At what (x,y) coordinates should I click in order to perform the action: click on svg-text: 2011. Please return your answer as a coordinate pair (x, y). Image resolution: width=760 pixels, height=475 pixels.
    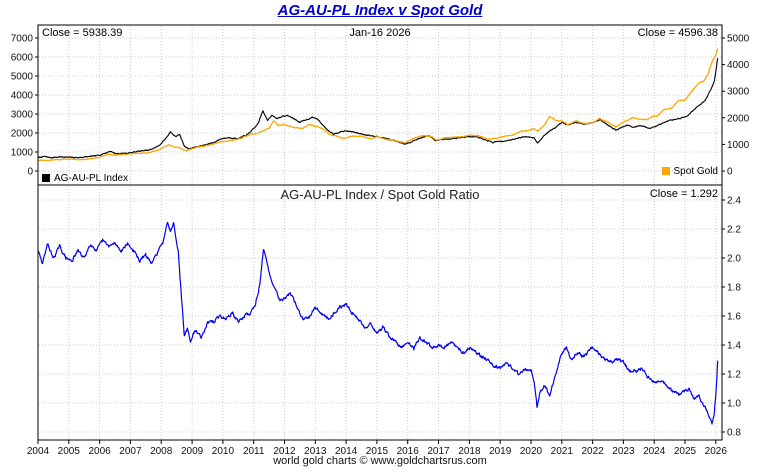
    Looking at the image, I should click on (254, 451).